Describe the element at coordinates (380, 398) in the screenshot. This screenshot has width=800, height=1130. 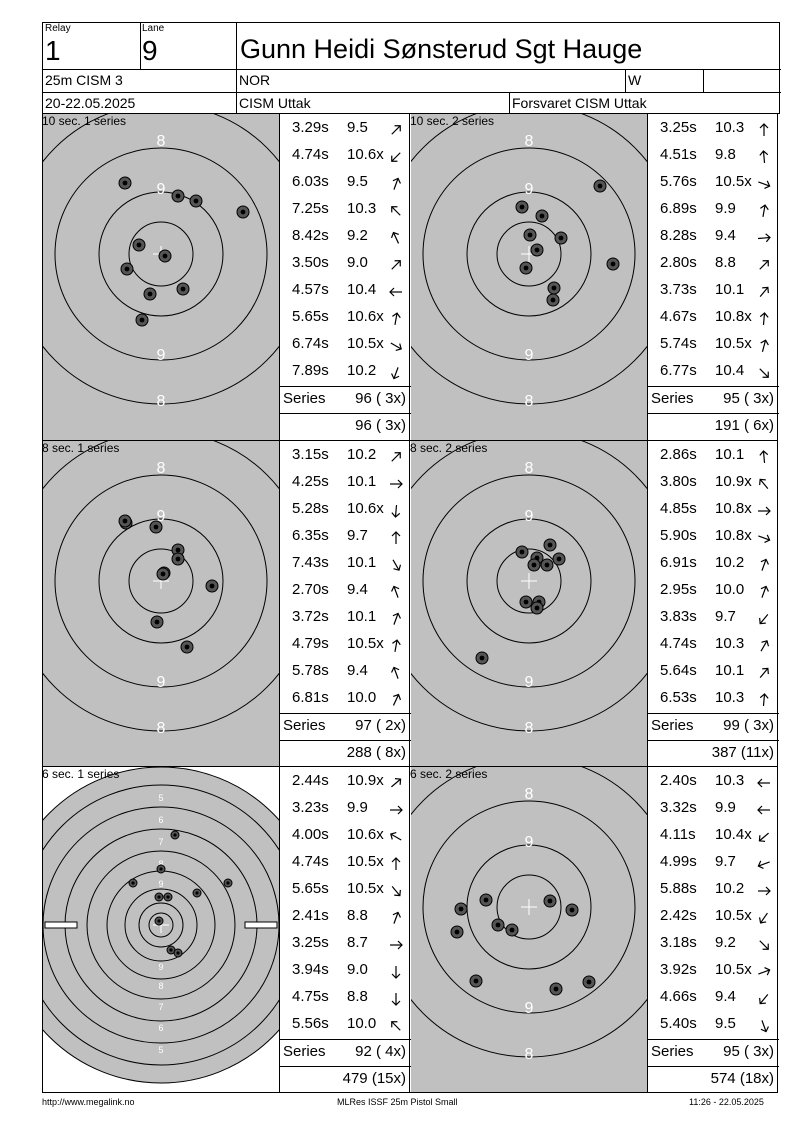
I see `series-total: 96 ( 3x)` at that location.